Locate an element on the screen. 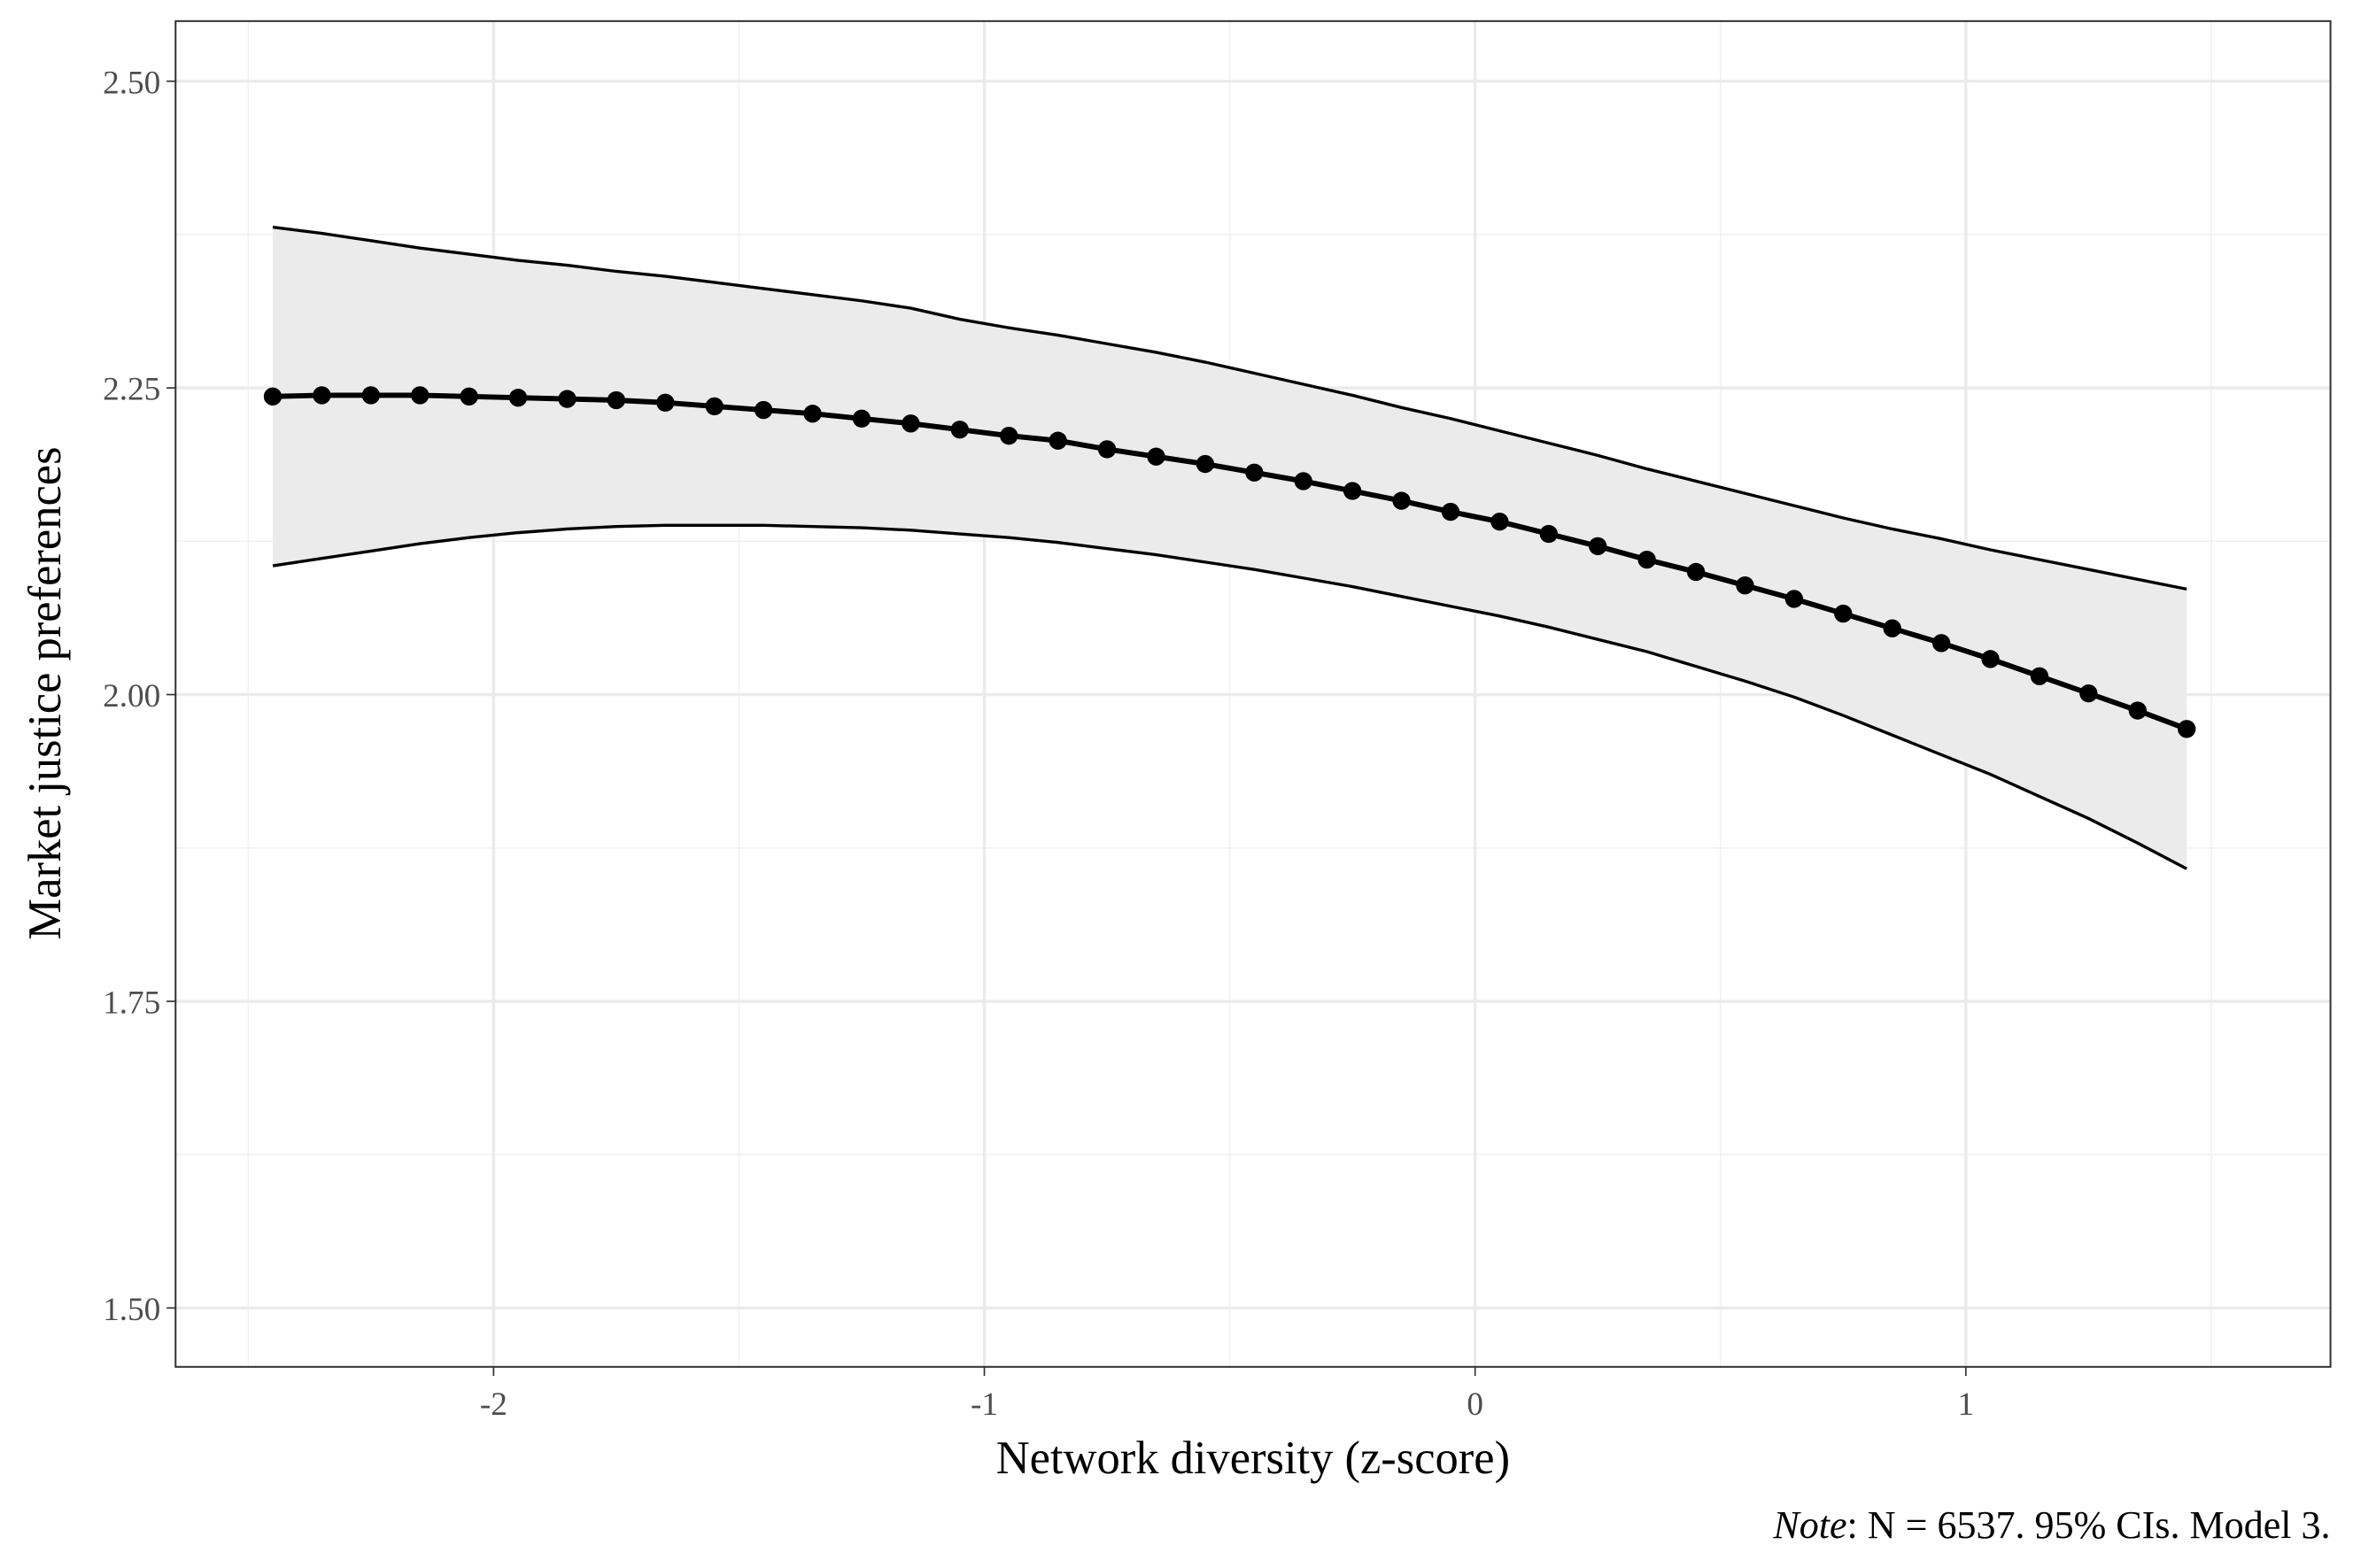 Image resolution: width=2353 pixels, height=1568 pixels. y-tick-label: 2.00 is located at coordinates (131, 696).